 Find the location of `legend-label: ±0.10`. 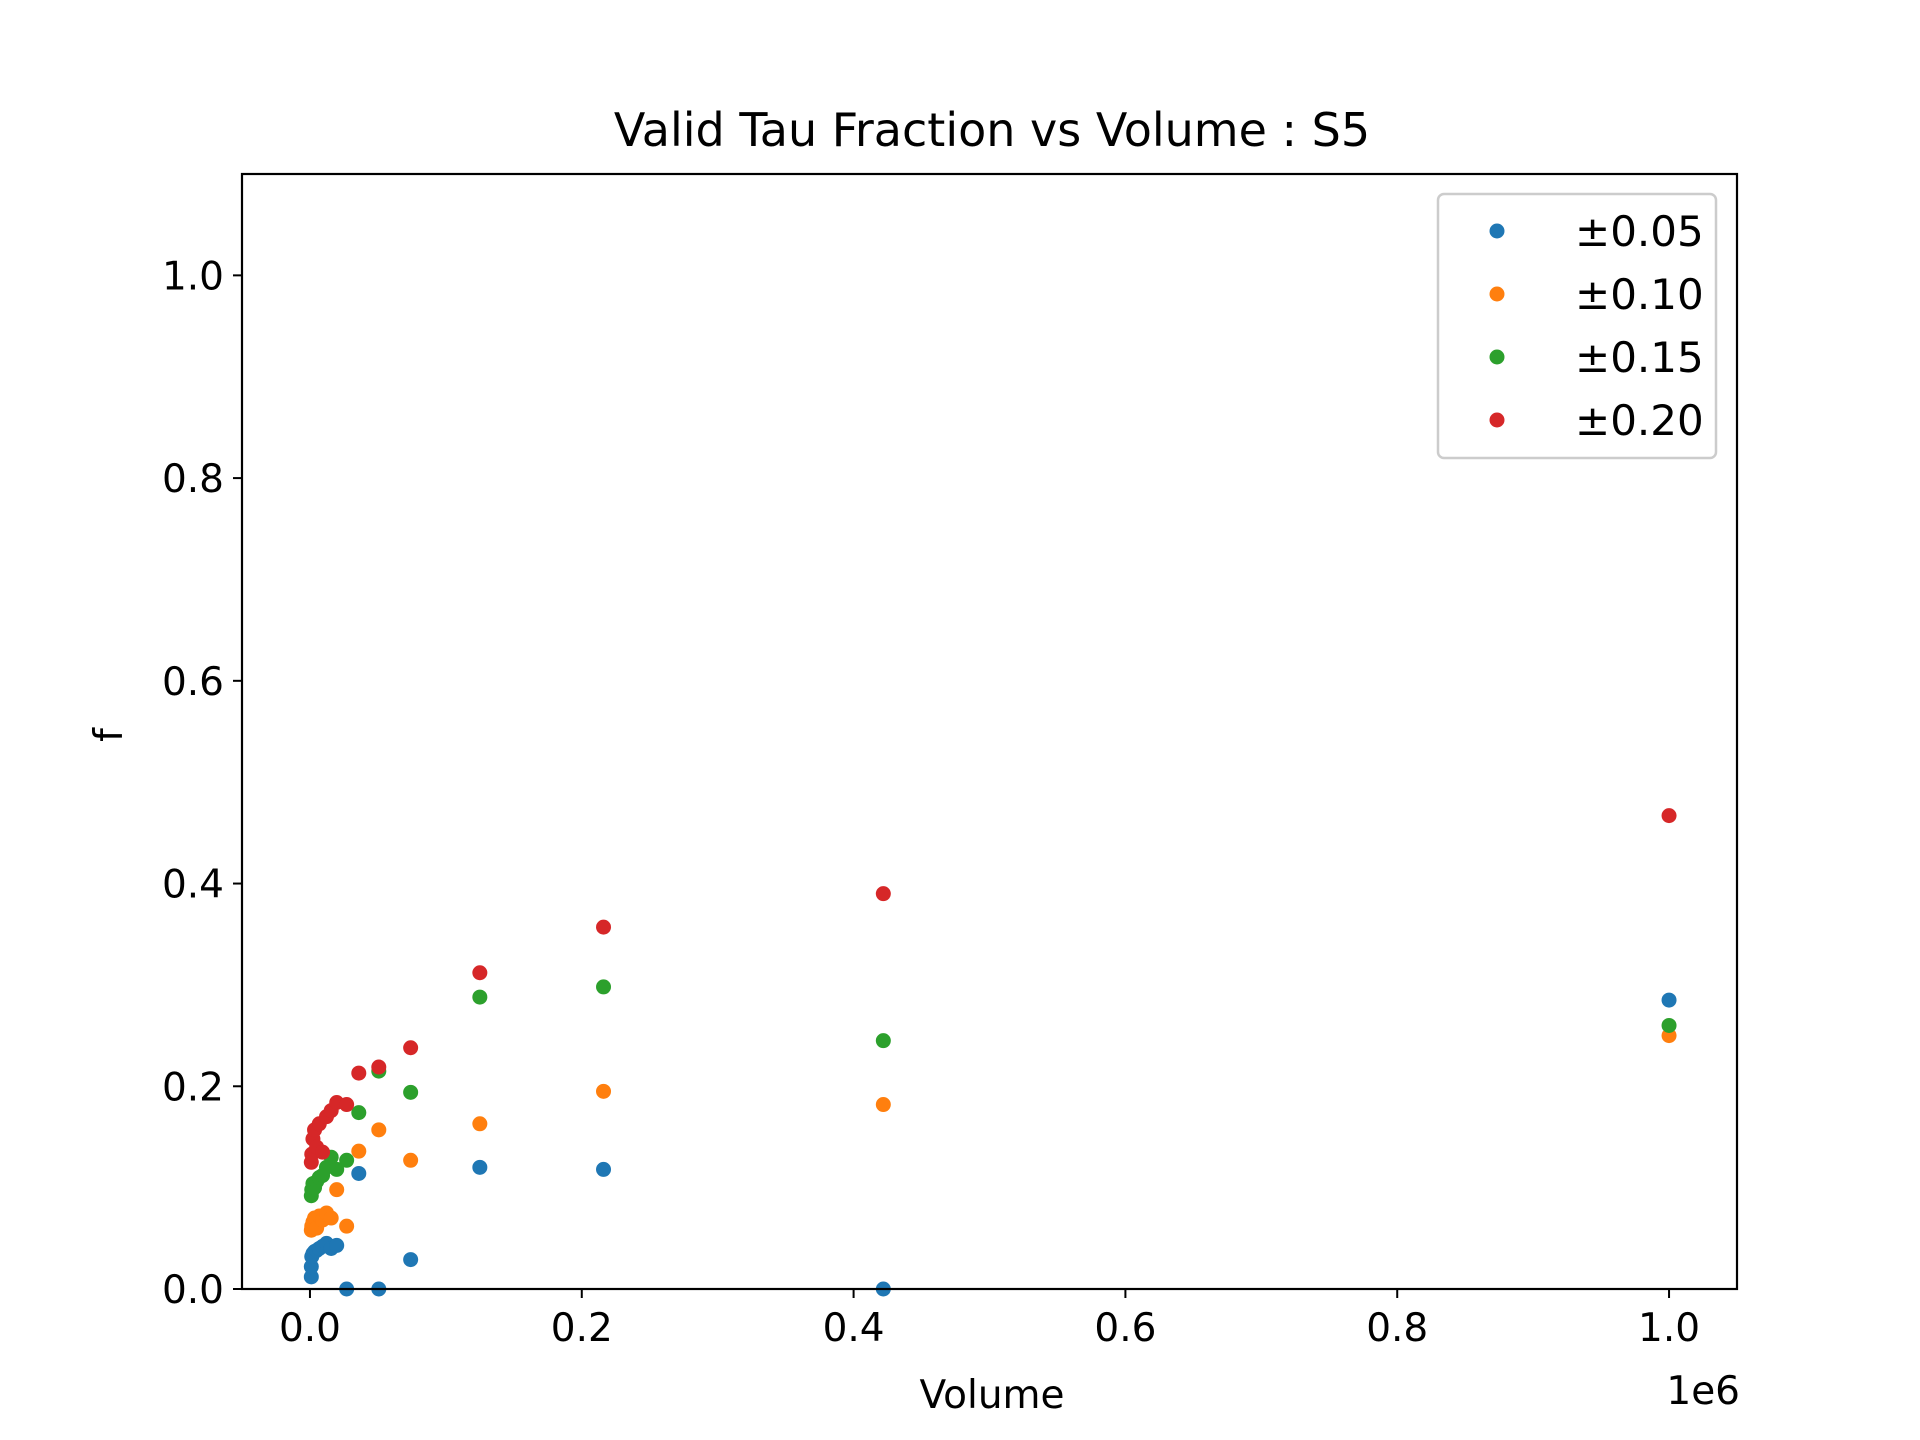

legend-label: ±0.10 is located at coordinates (1639, 294).